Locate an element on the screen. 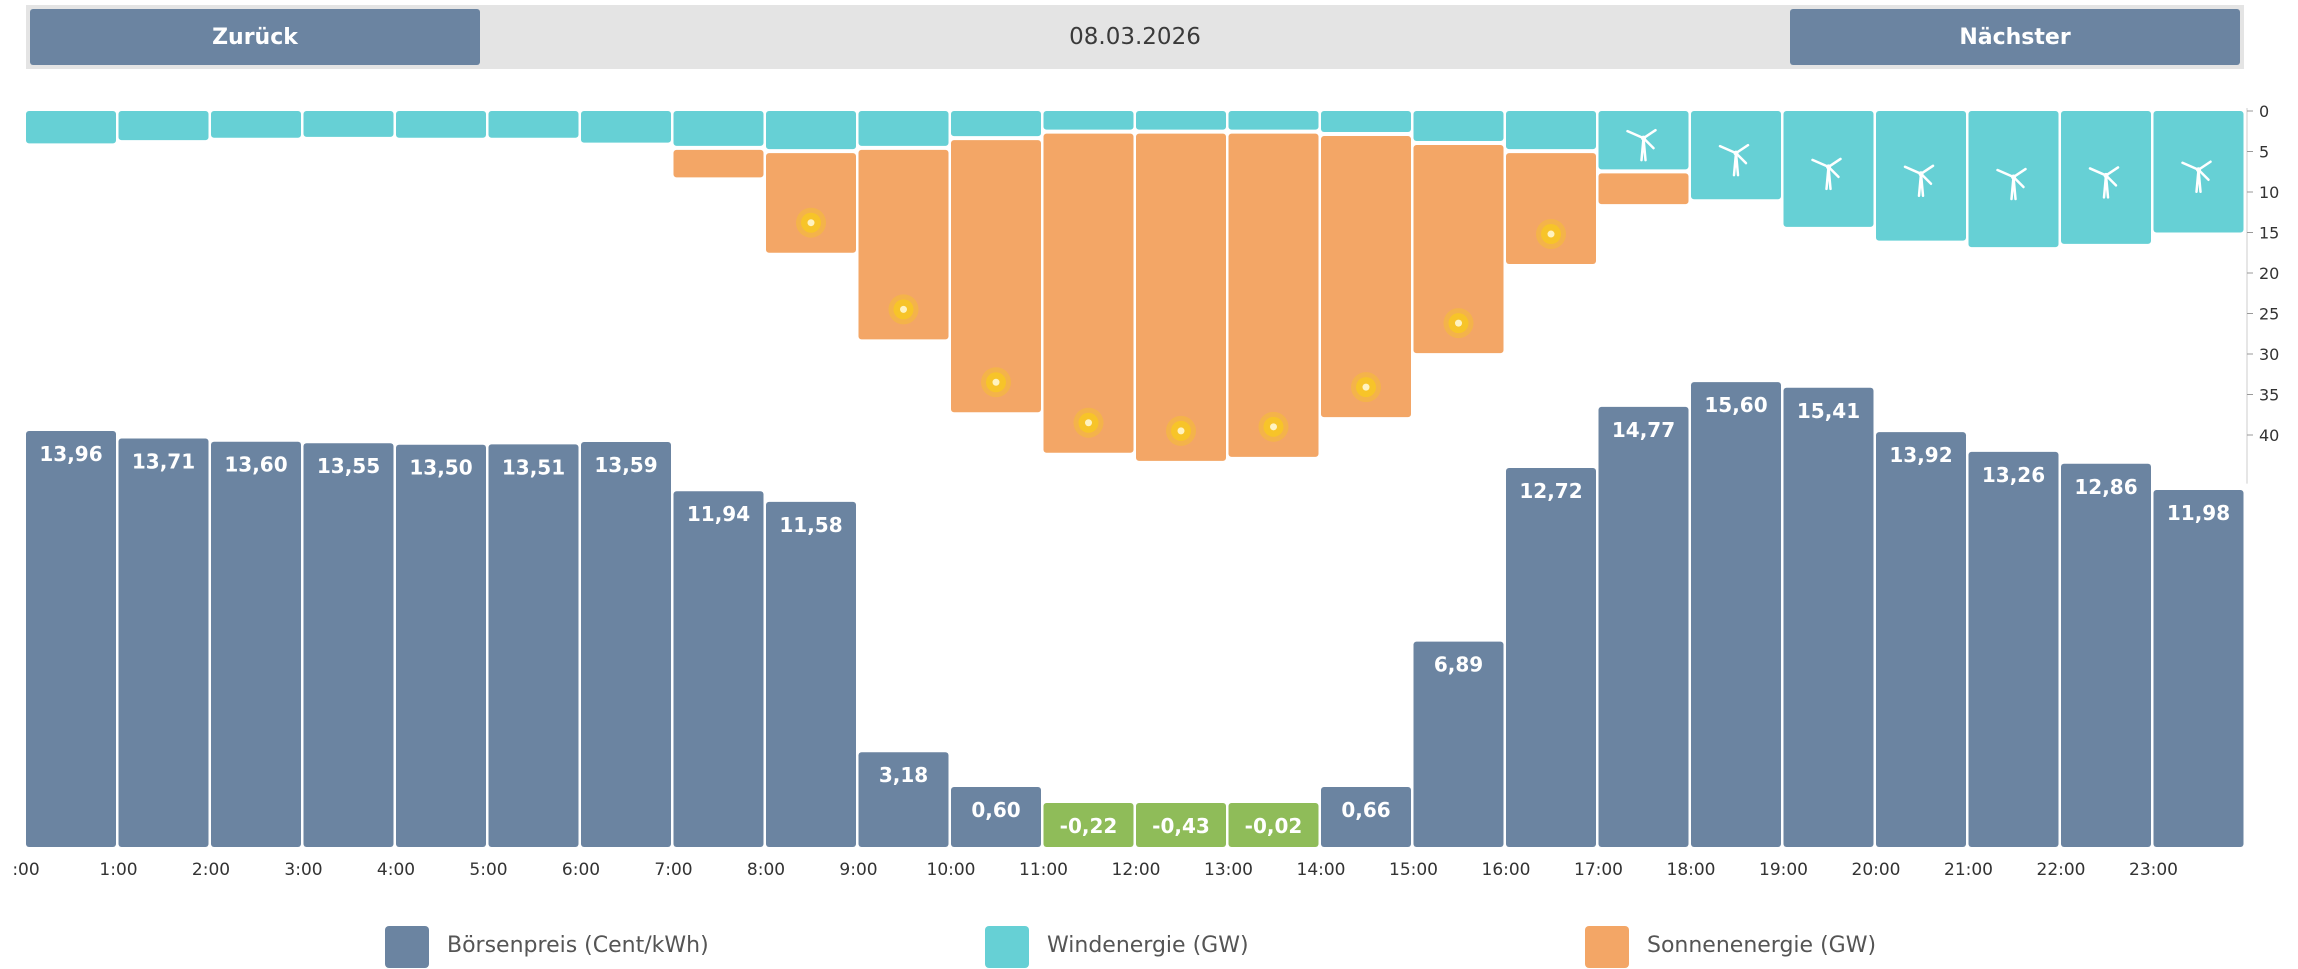 The width and height of the screenshot is (2298, 969). legend-swatch-wind is located at coordinates (1007, 947).